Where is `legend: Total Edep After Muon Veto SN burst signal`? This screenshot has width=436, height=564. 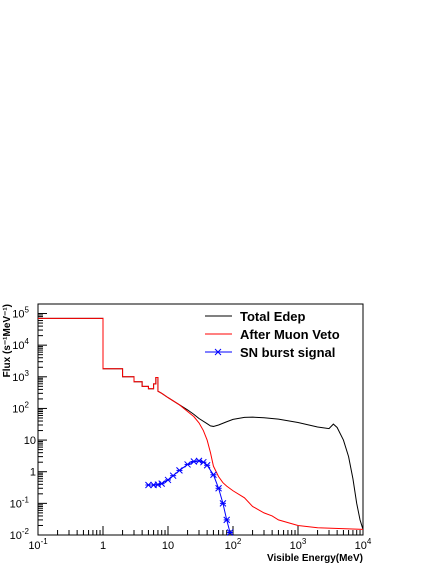 legend: Total Edep After Muon Veto SN burst signal is located at coordinates (272, 334).